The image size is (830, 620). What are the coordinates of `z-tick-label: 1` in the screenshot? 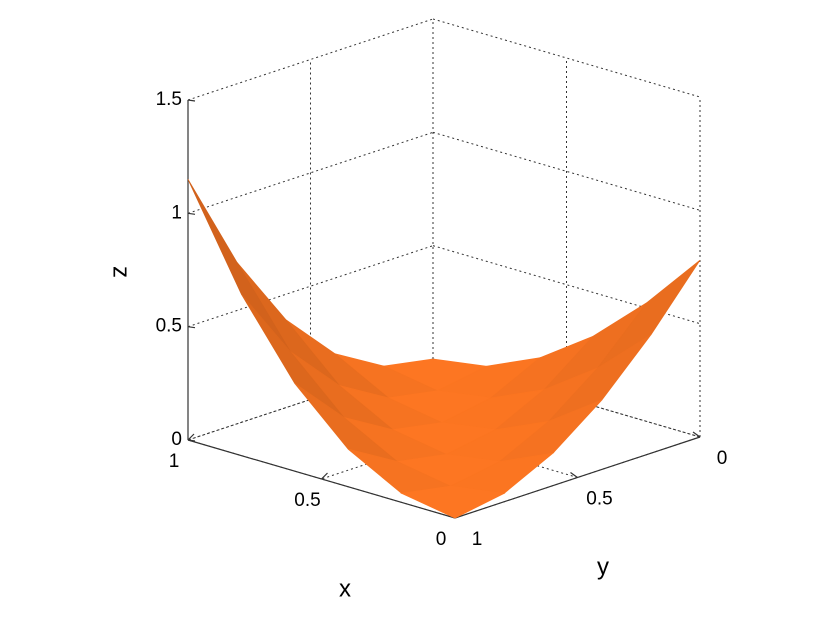 It's located at (176, 212).